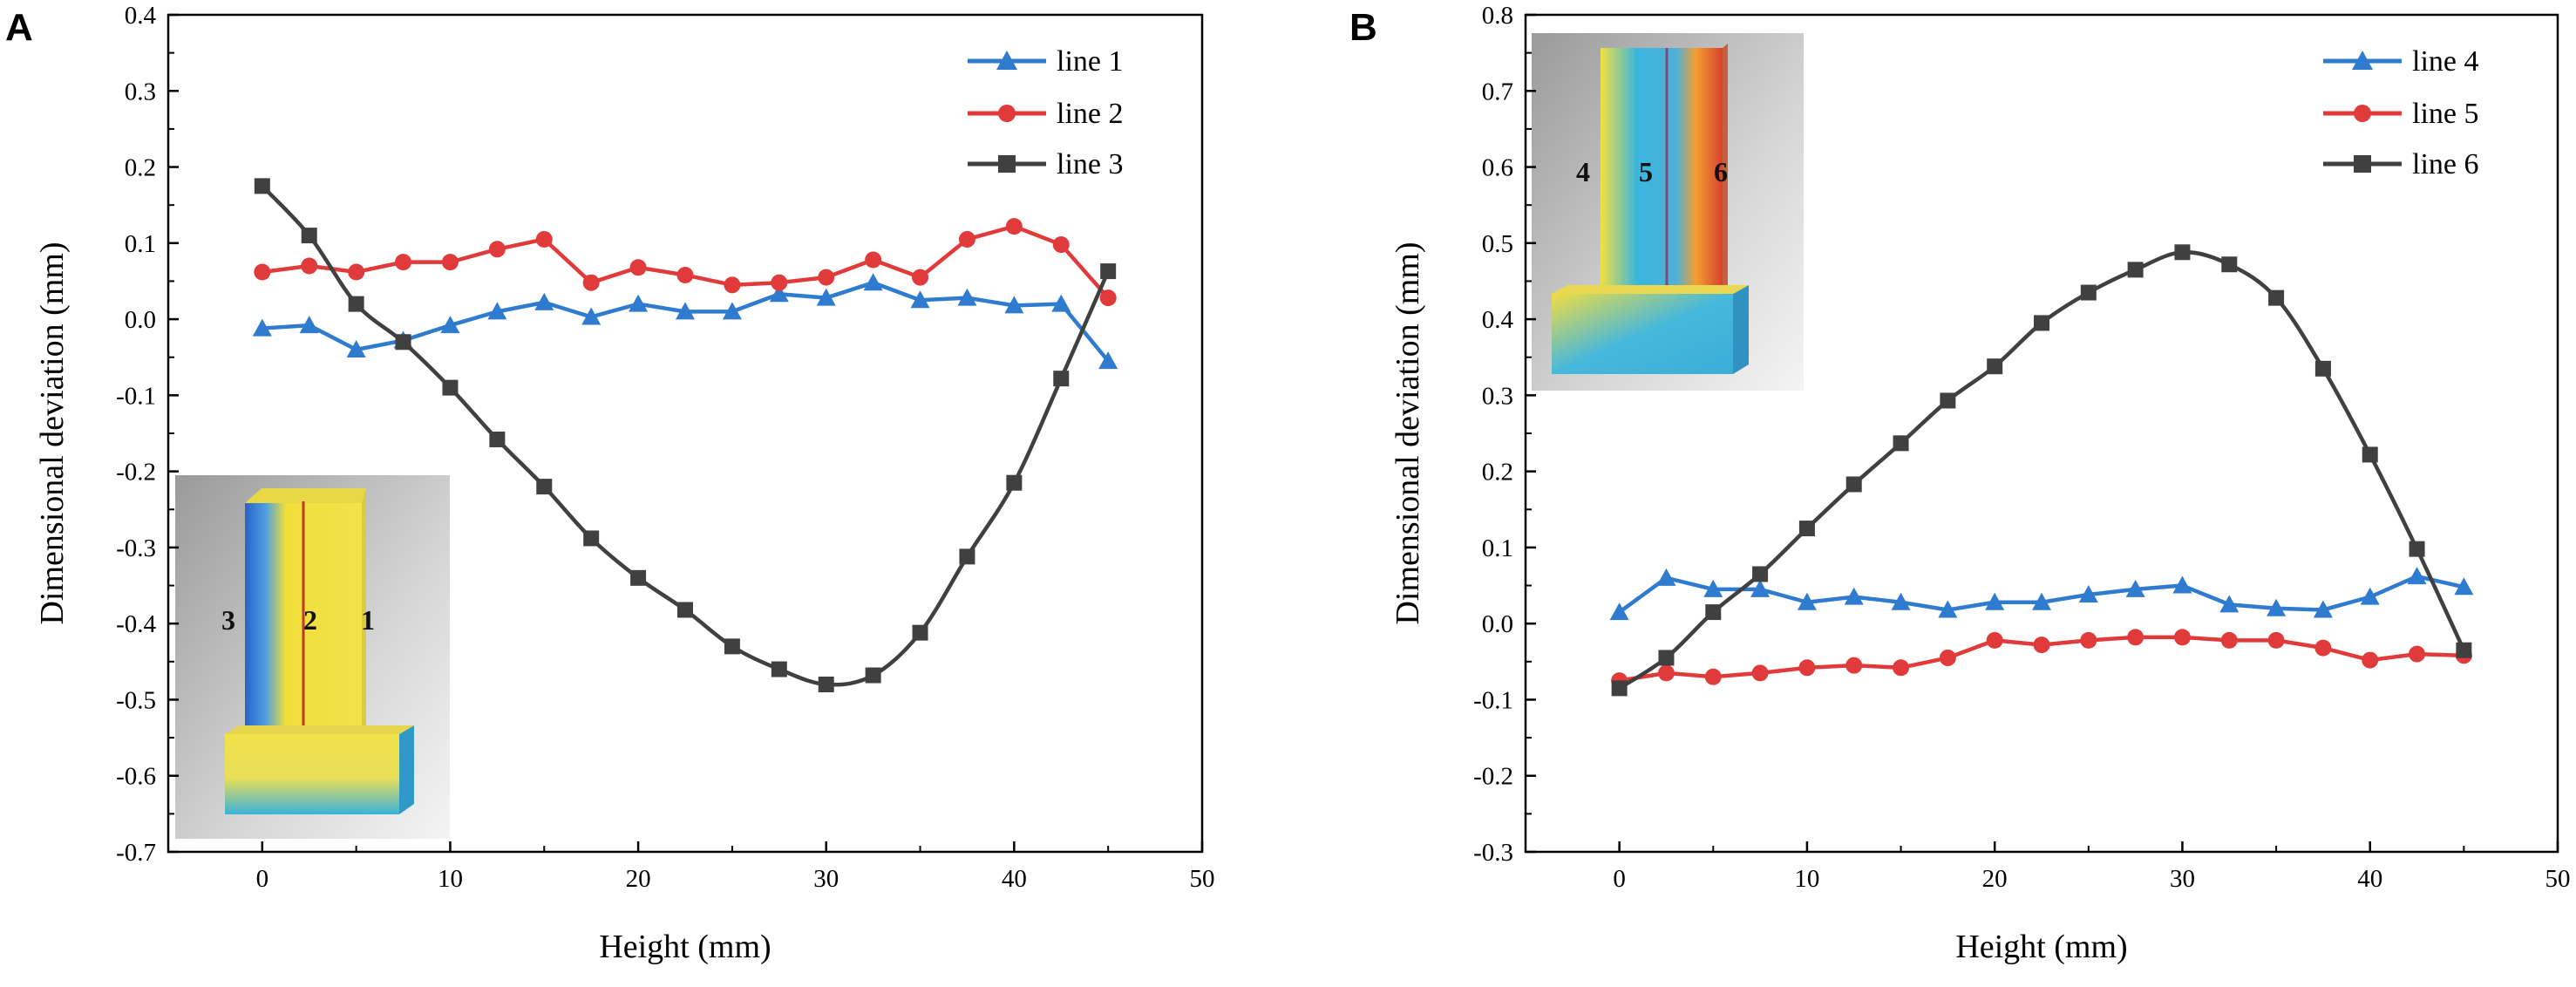 This screenshot has width=2576, height=987. I want to click on panel-a-y-tick-label: -0.7, so click(136, 853).